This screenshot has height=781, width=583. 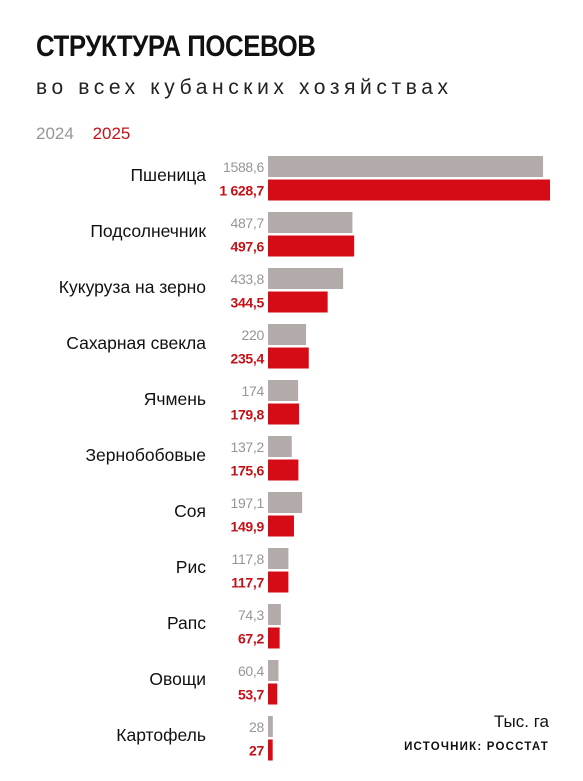 What do you see at coordinates (132, 287) in the screenshot?
I see `category-label: Кукуруза на зерно` at bounding box center [132, 287].